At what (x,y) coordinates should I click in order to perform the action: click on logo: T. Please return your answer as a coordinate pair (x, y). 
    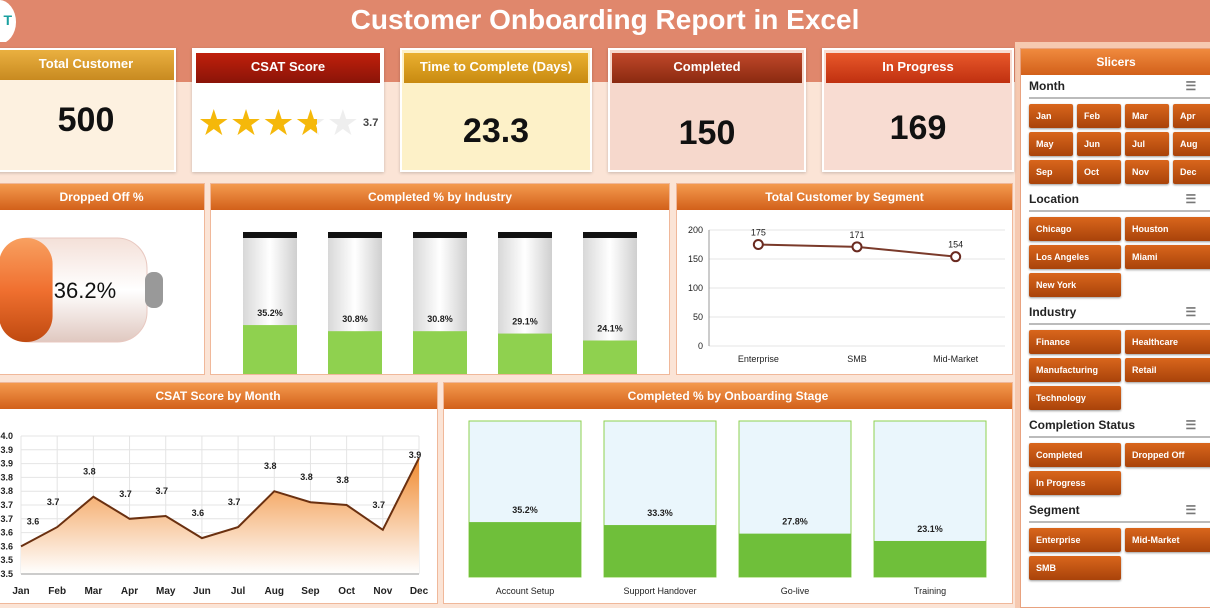
    Looking at the image, I should click on (8, 22).